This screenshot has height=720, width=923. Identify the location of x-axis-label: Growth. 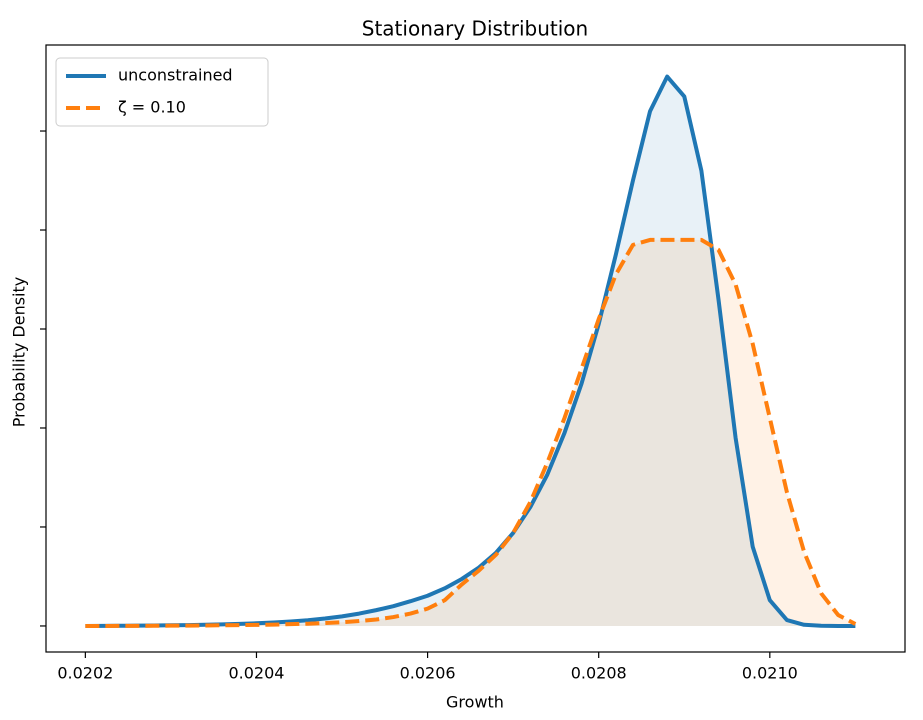
(475, 702).